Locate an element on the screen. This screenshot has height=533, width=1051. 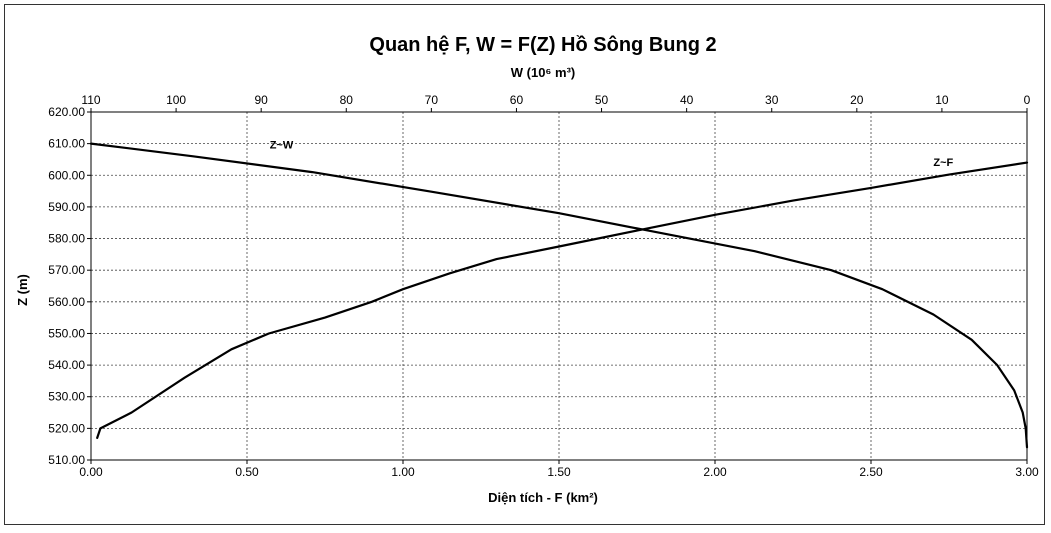
x2-tick-label: 0 is located at coordinates (1027, 100).